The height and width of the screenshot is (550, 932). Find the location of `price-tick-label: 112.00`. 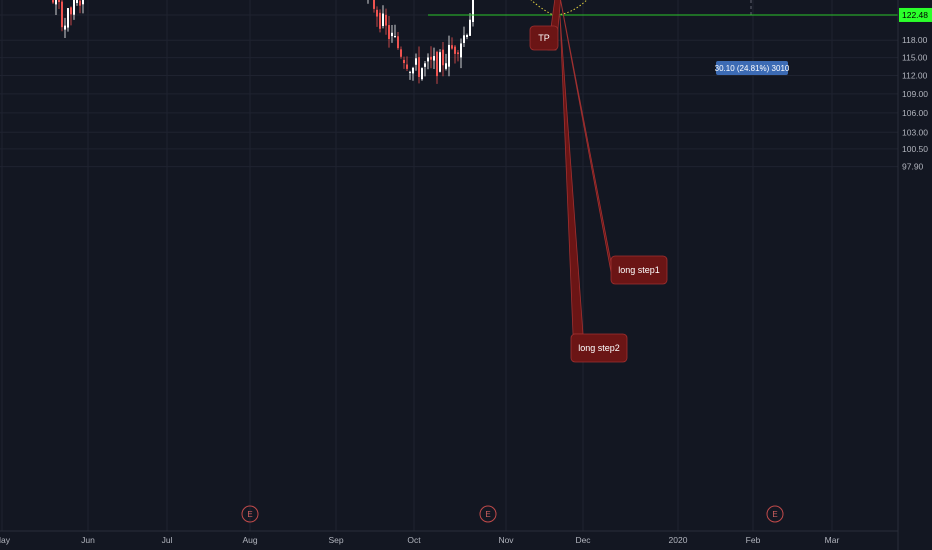

price-tick-label: 112.00 is located at coordinates (915, 76).